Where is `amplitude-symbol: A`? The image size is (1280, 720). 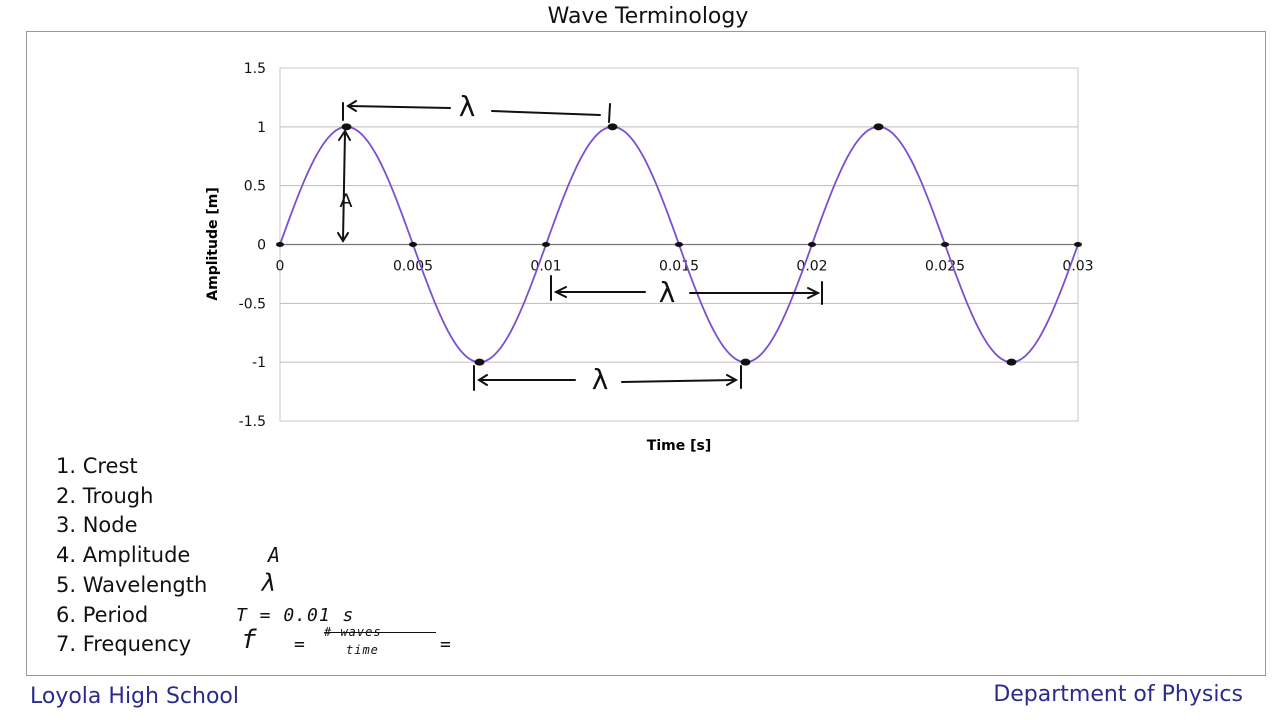 amplitude-symbol: A is located at coordinates (346, 201).